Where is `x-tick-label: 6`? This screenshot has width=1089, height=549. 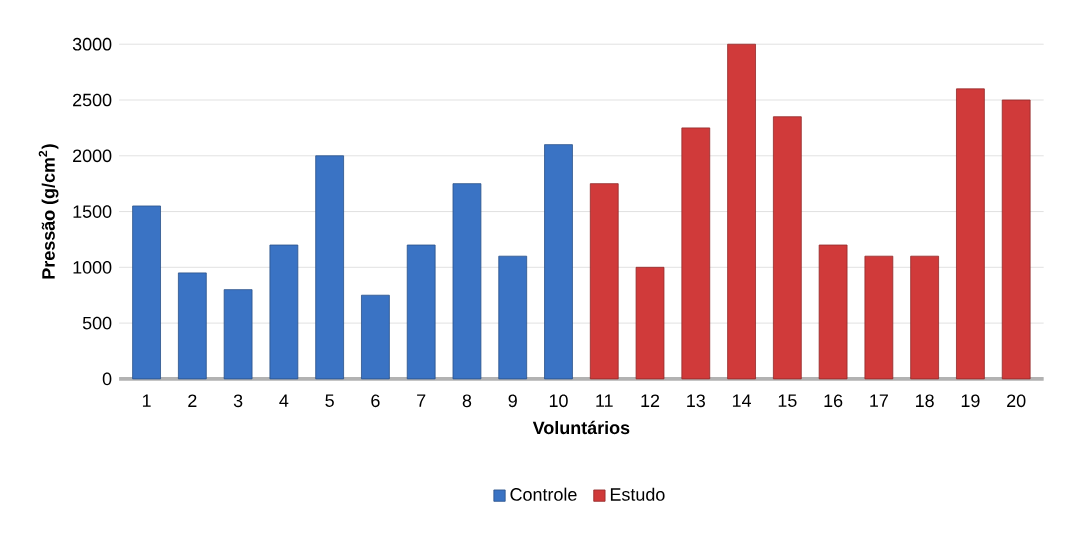
x-tick-label: 6 is located at coordinates (375, 401).